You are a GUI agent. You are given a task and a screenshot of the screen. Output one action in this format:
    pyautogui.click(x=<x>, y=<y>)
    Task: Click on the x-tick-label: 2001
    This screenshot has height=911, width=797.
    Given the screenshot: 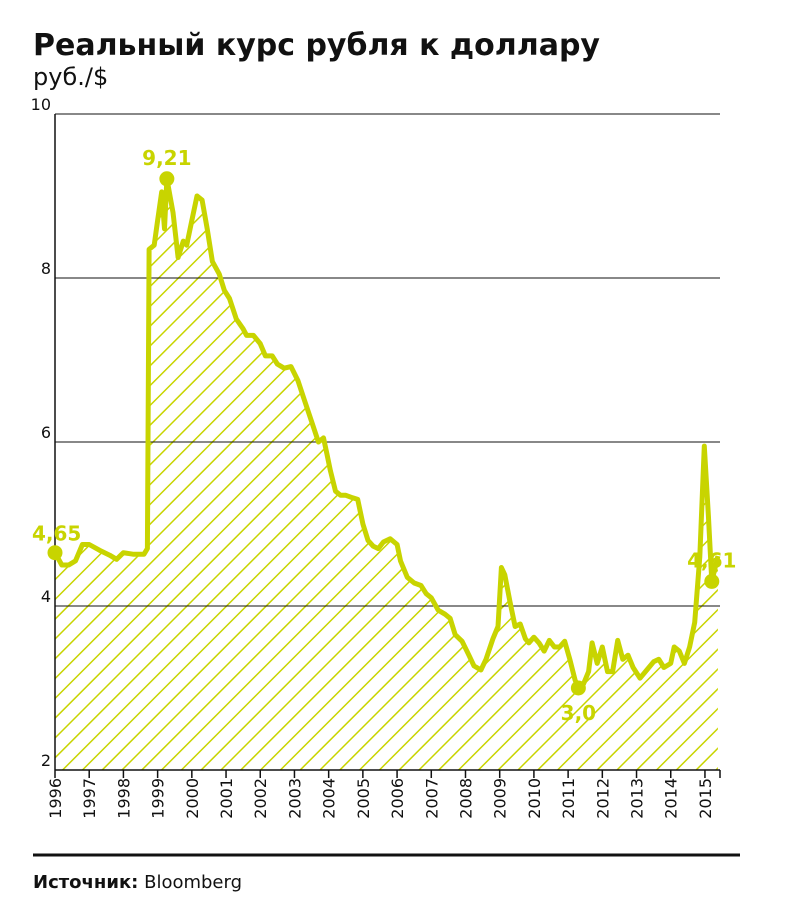 What is the action you would take?
    pyautogui.click(x=226, y=798)
    